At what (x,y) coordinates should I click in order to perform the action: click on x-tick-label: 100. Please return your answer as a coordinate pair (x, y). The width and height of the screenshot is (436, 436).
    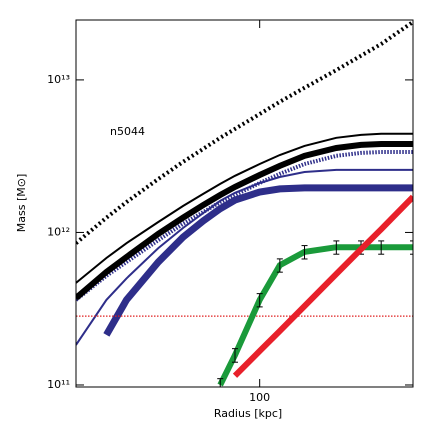
    Looking at the image, I should click on (259, 397).